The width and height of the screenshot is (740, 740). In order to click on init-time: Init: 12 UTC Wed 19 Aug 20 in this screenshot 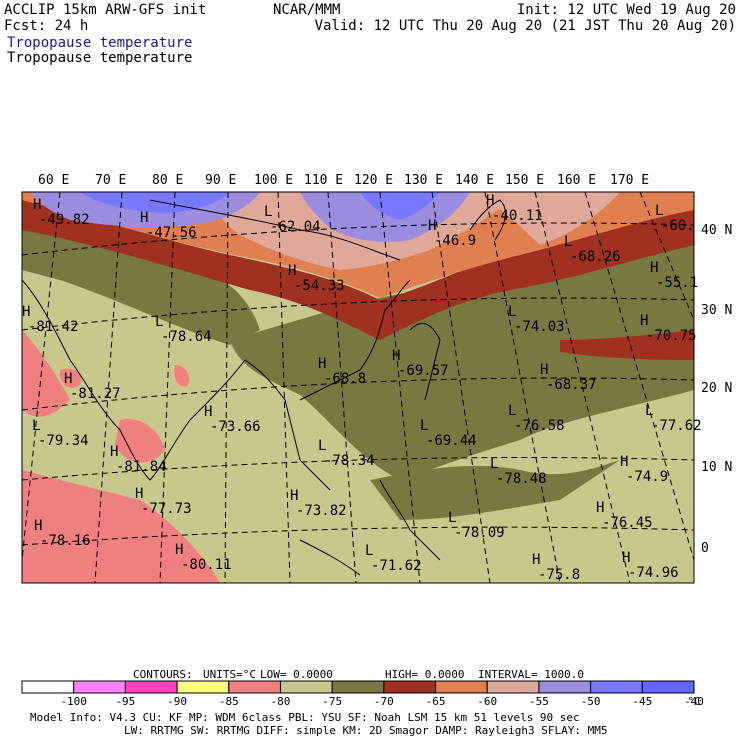, I will do `click(626, 10)`.